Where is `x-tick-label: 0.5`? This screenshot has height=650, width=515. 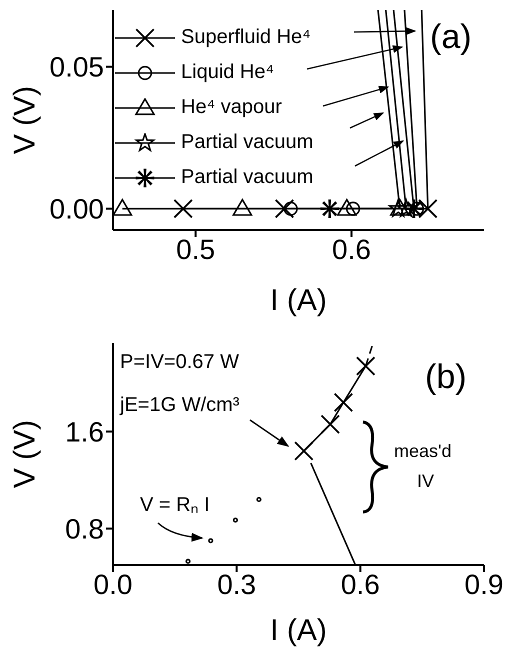 x-tick-label: 0.5 is located at coordinates (196, 249).